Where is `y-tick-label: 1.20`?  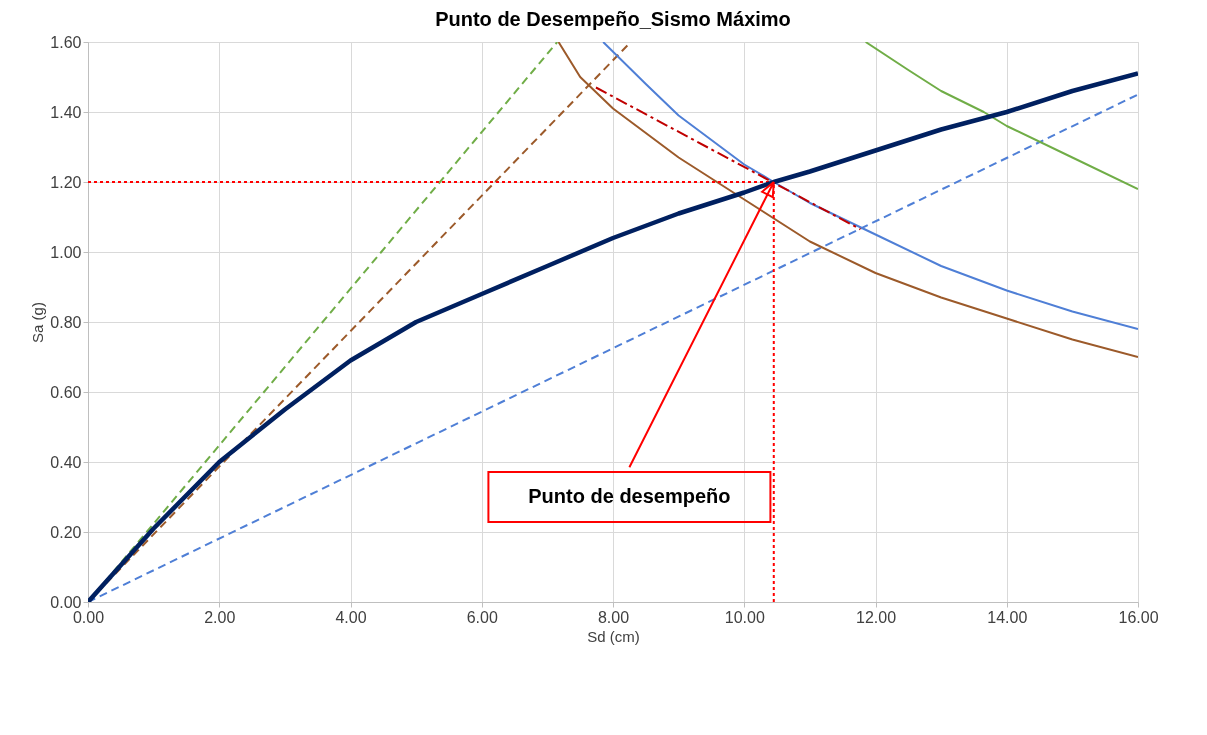
y-tick-label: 1.20 is located at coordinates (66, 182).